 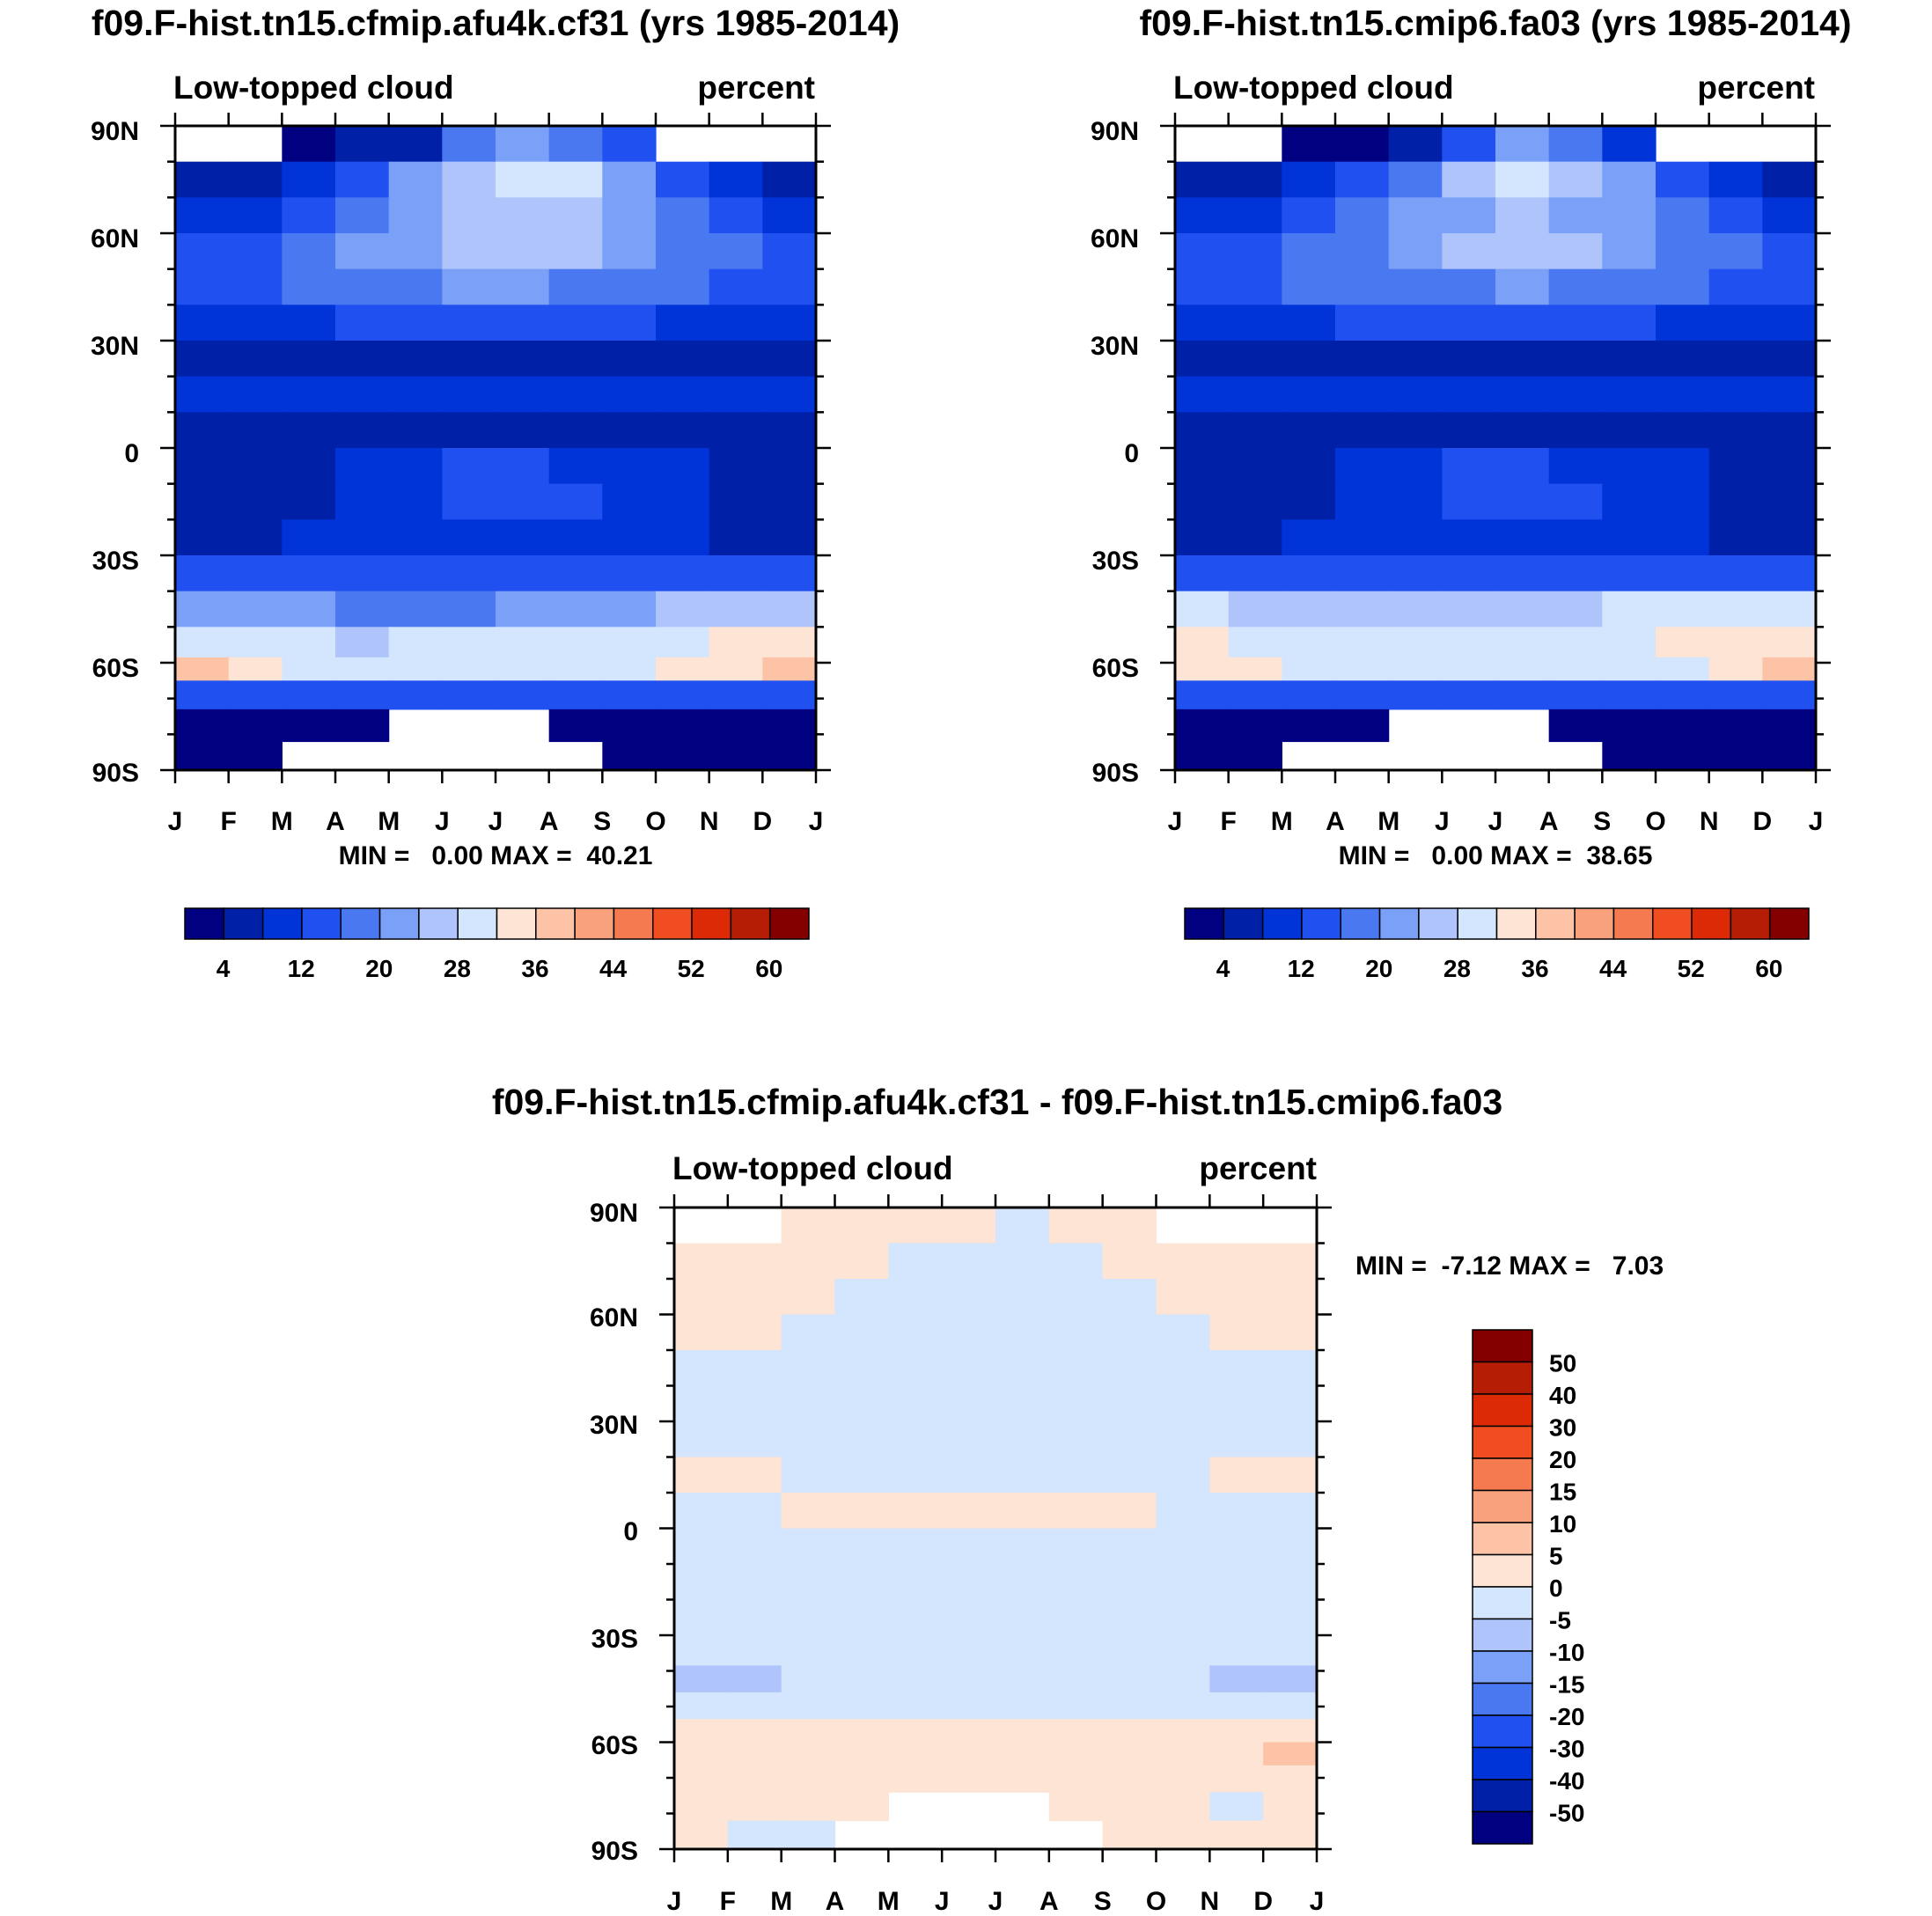 I want to click on colorbar-label: 4, so click(x=224, y=968).